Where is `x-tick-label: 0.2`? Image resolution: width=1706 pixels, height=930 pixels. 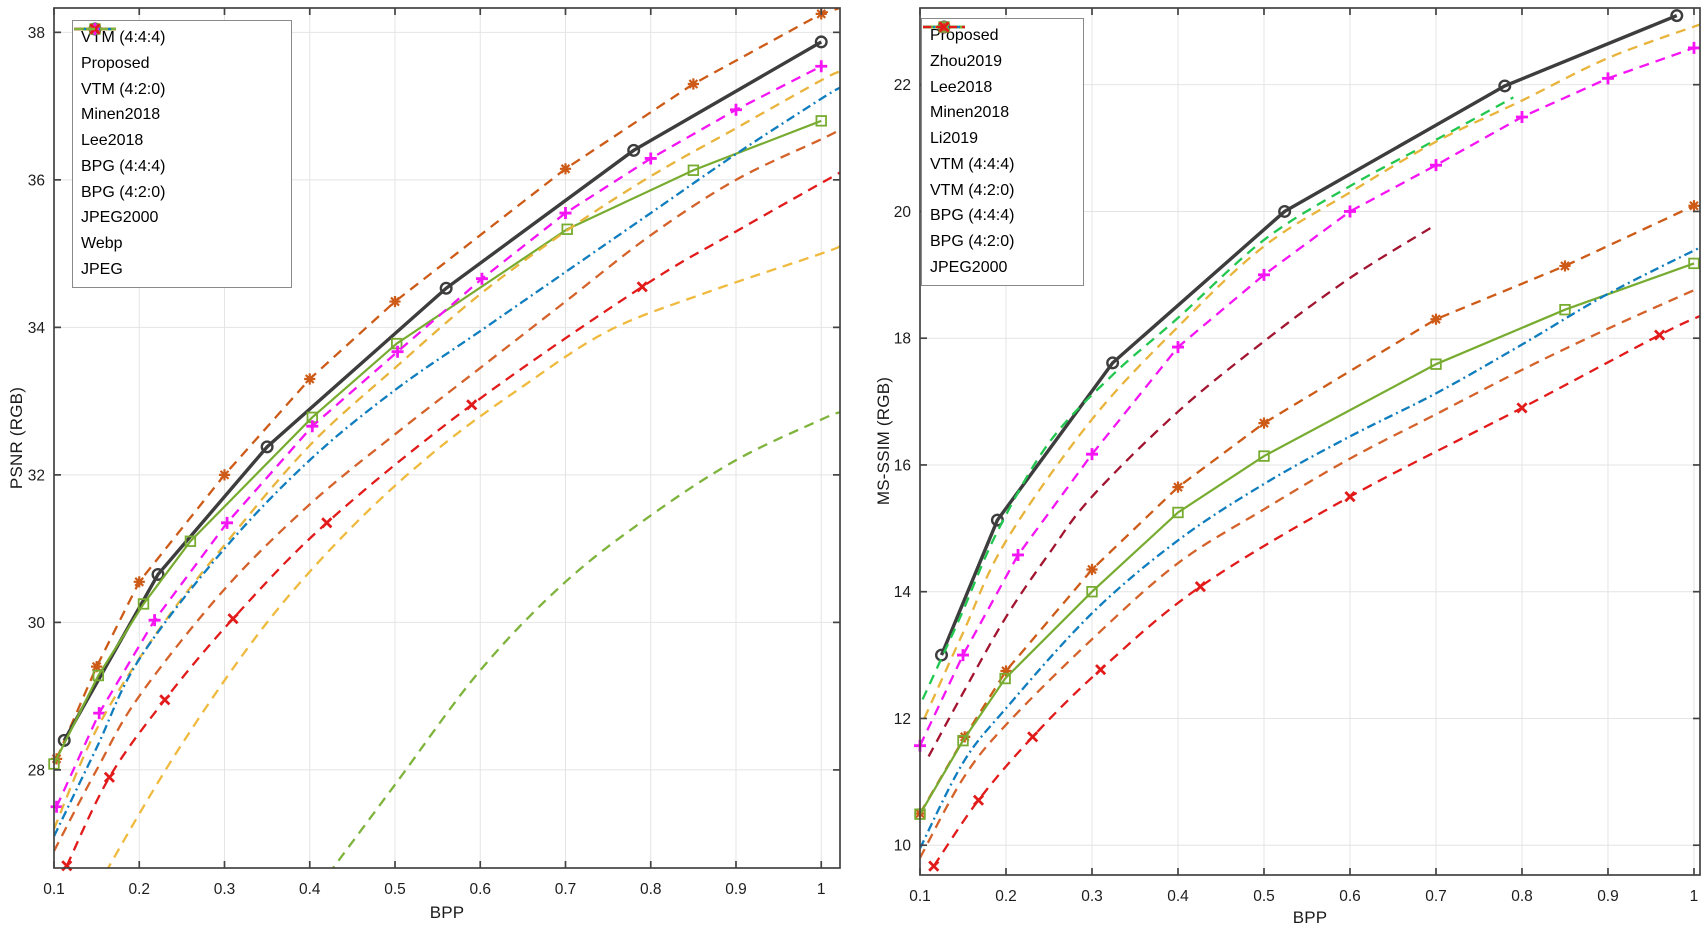 x-tick-label: 0.2 is located at coordinates (139, 889).